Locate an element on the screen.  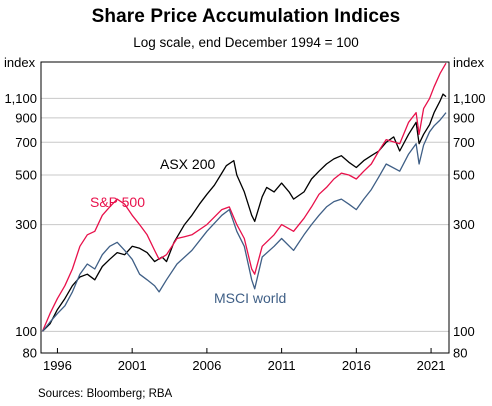
series-label-sp: S&P 500 is located at coordinates (117, 202).